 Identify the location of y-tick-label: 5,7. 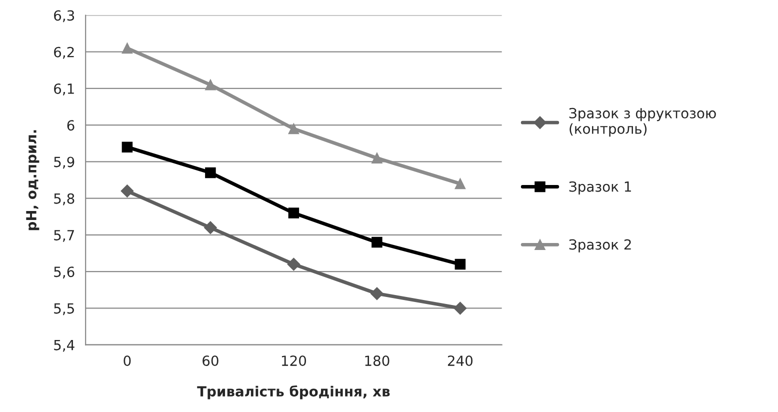
(64, 236).